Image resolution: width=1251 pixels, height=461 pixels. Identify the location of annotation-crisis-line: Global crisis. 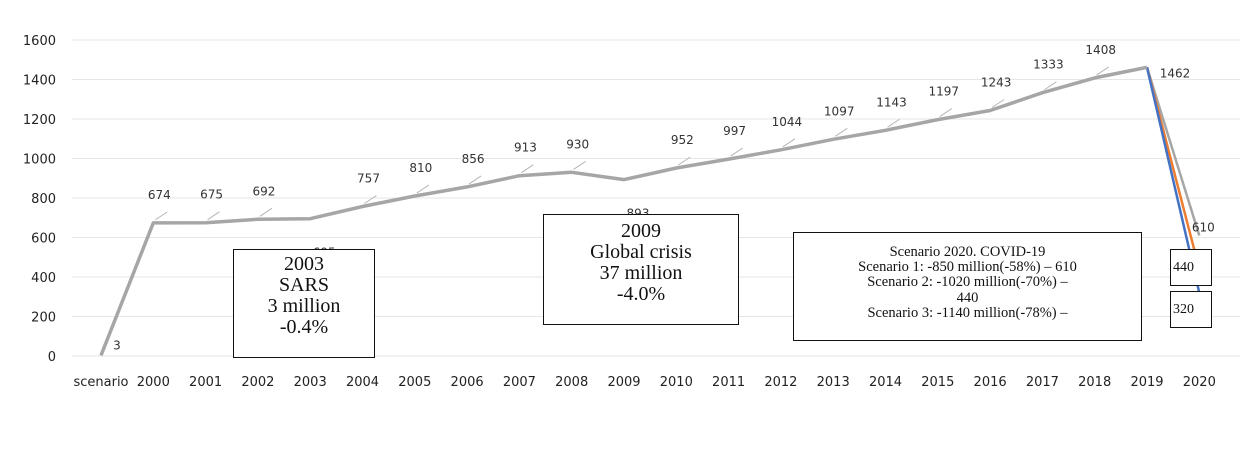
(641, 252).